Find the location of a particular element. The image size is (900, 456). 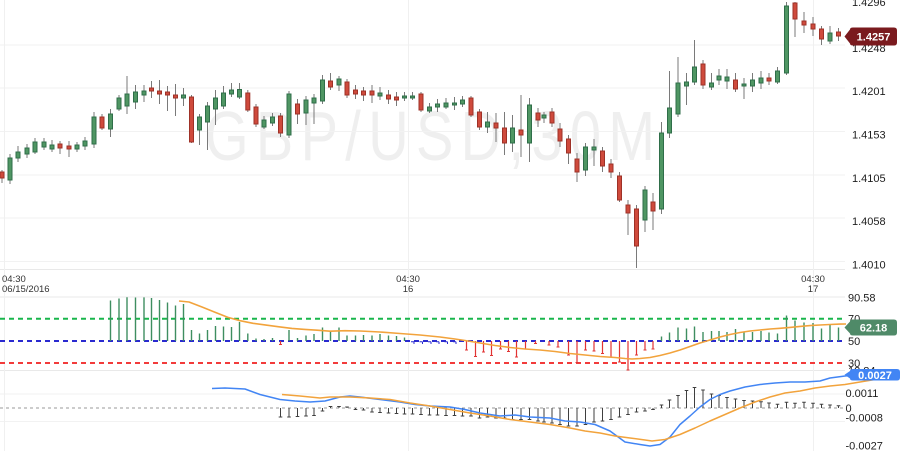

svg-text: 50 is located at coordinates (854, 342).